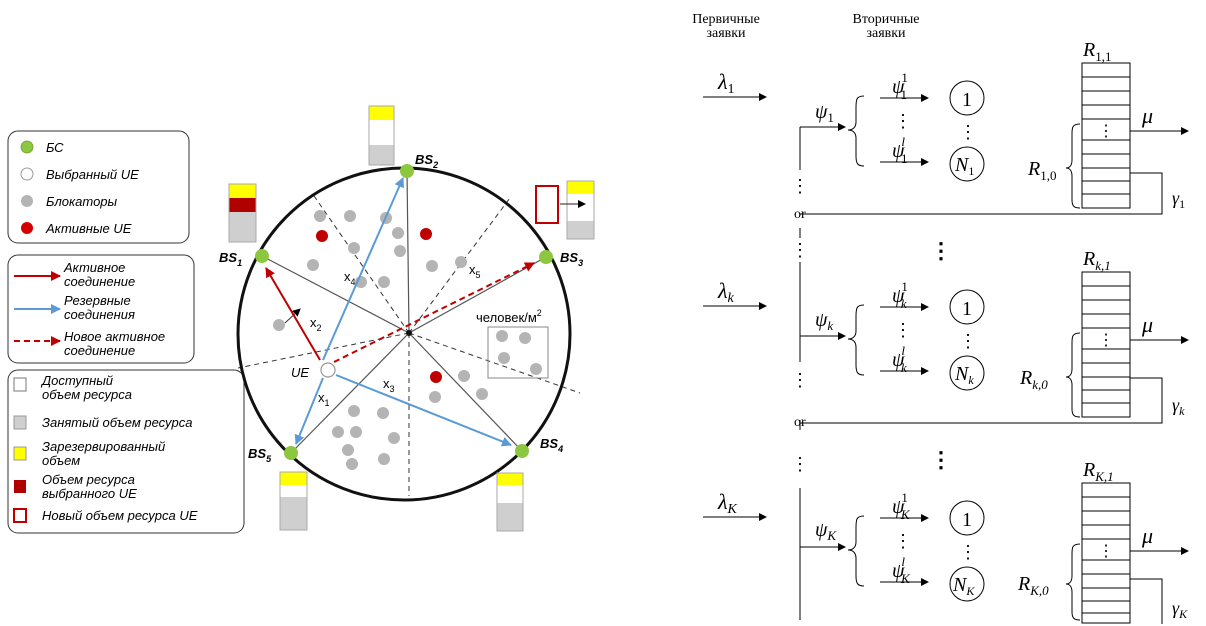  I want to click on bs-node, so click(291, 453).